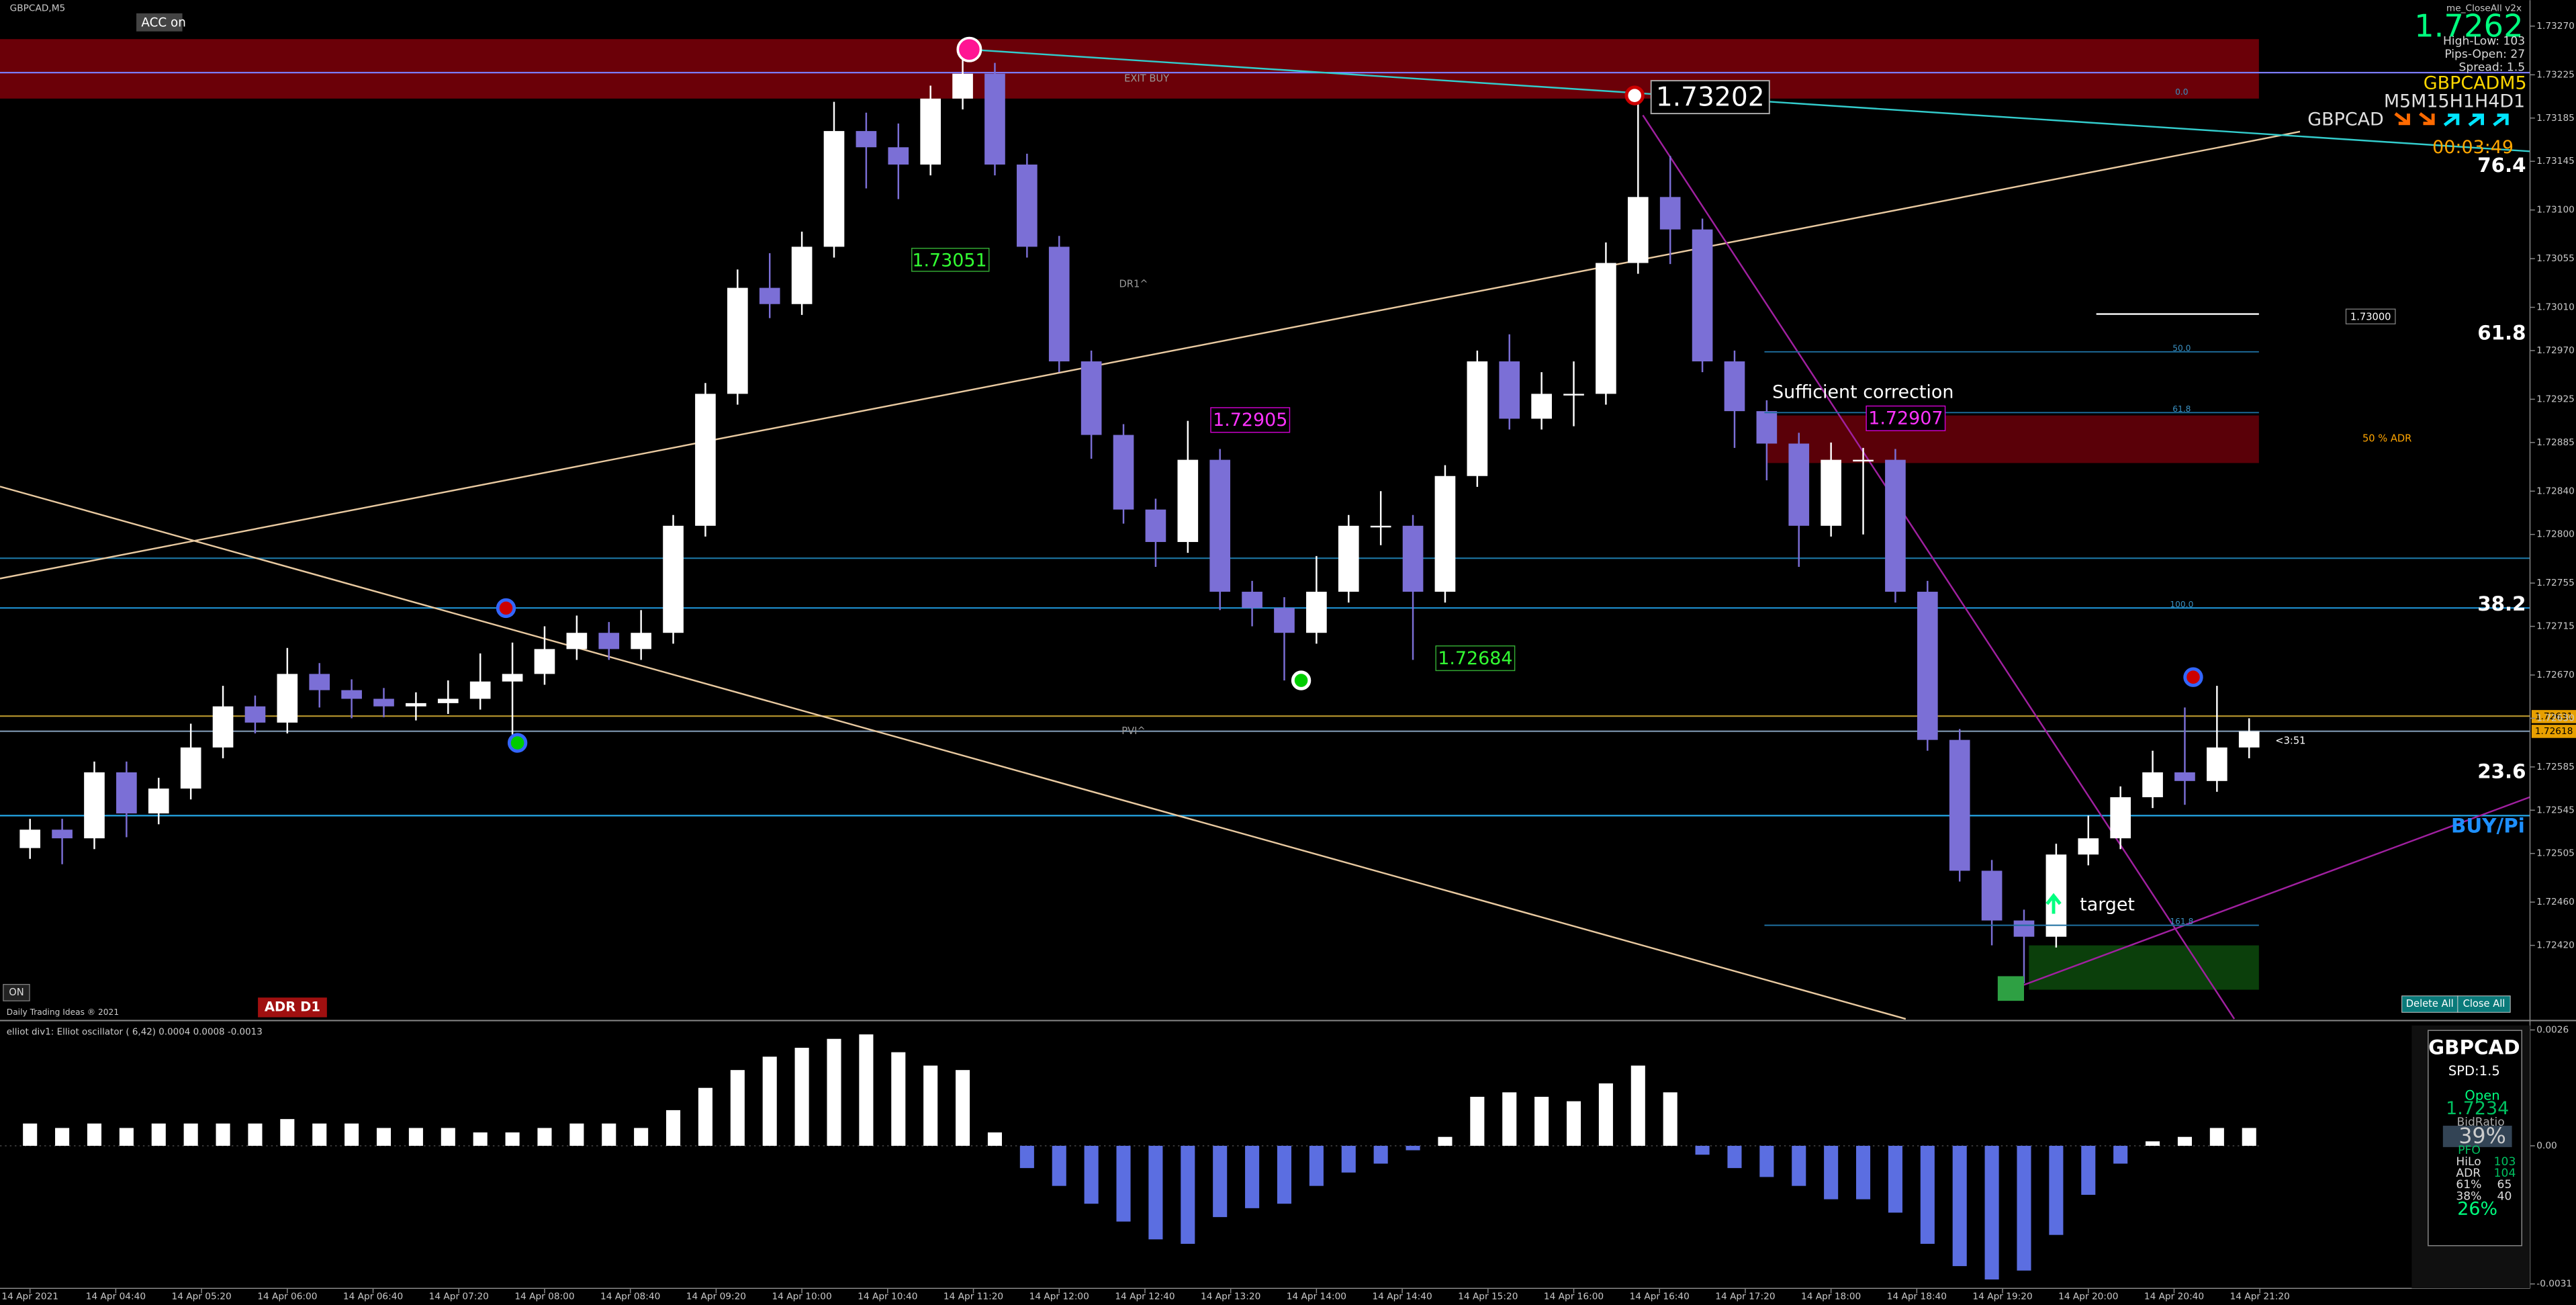 The height and width of the screenshot is (1305, 2576). I want to click on on-label: ON, so click(16, 992).